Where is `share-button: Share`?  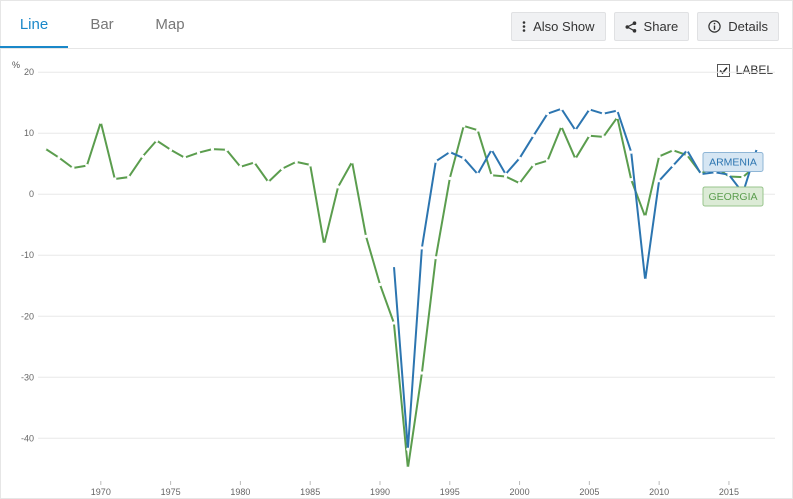
share-button: Share is located at coordinates (651, 26).